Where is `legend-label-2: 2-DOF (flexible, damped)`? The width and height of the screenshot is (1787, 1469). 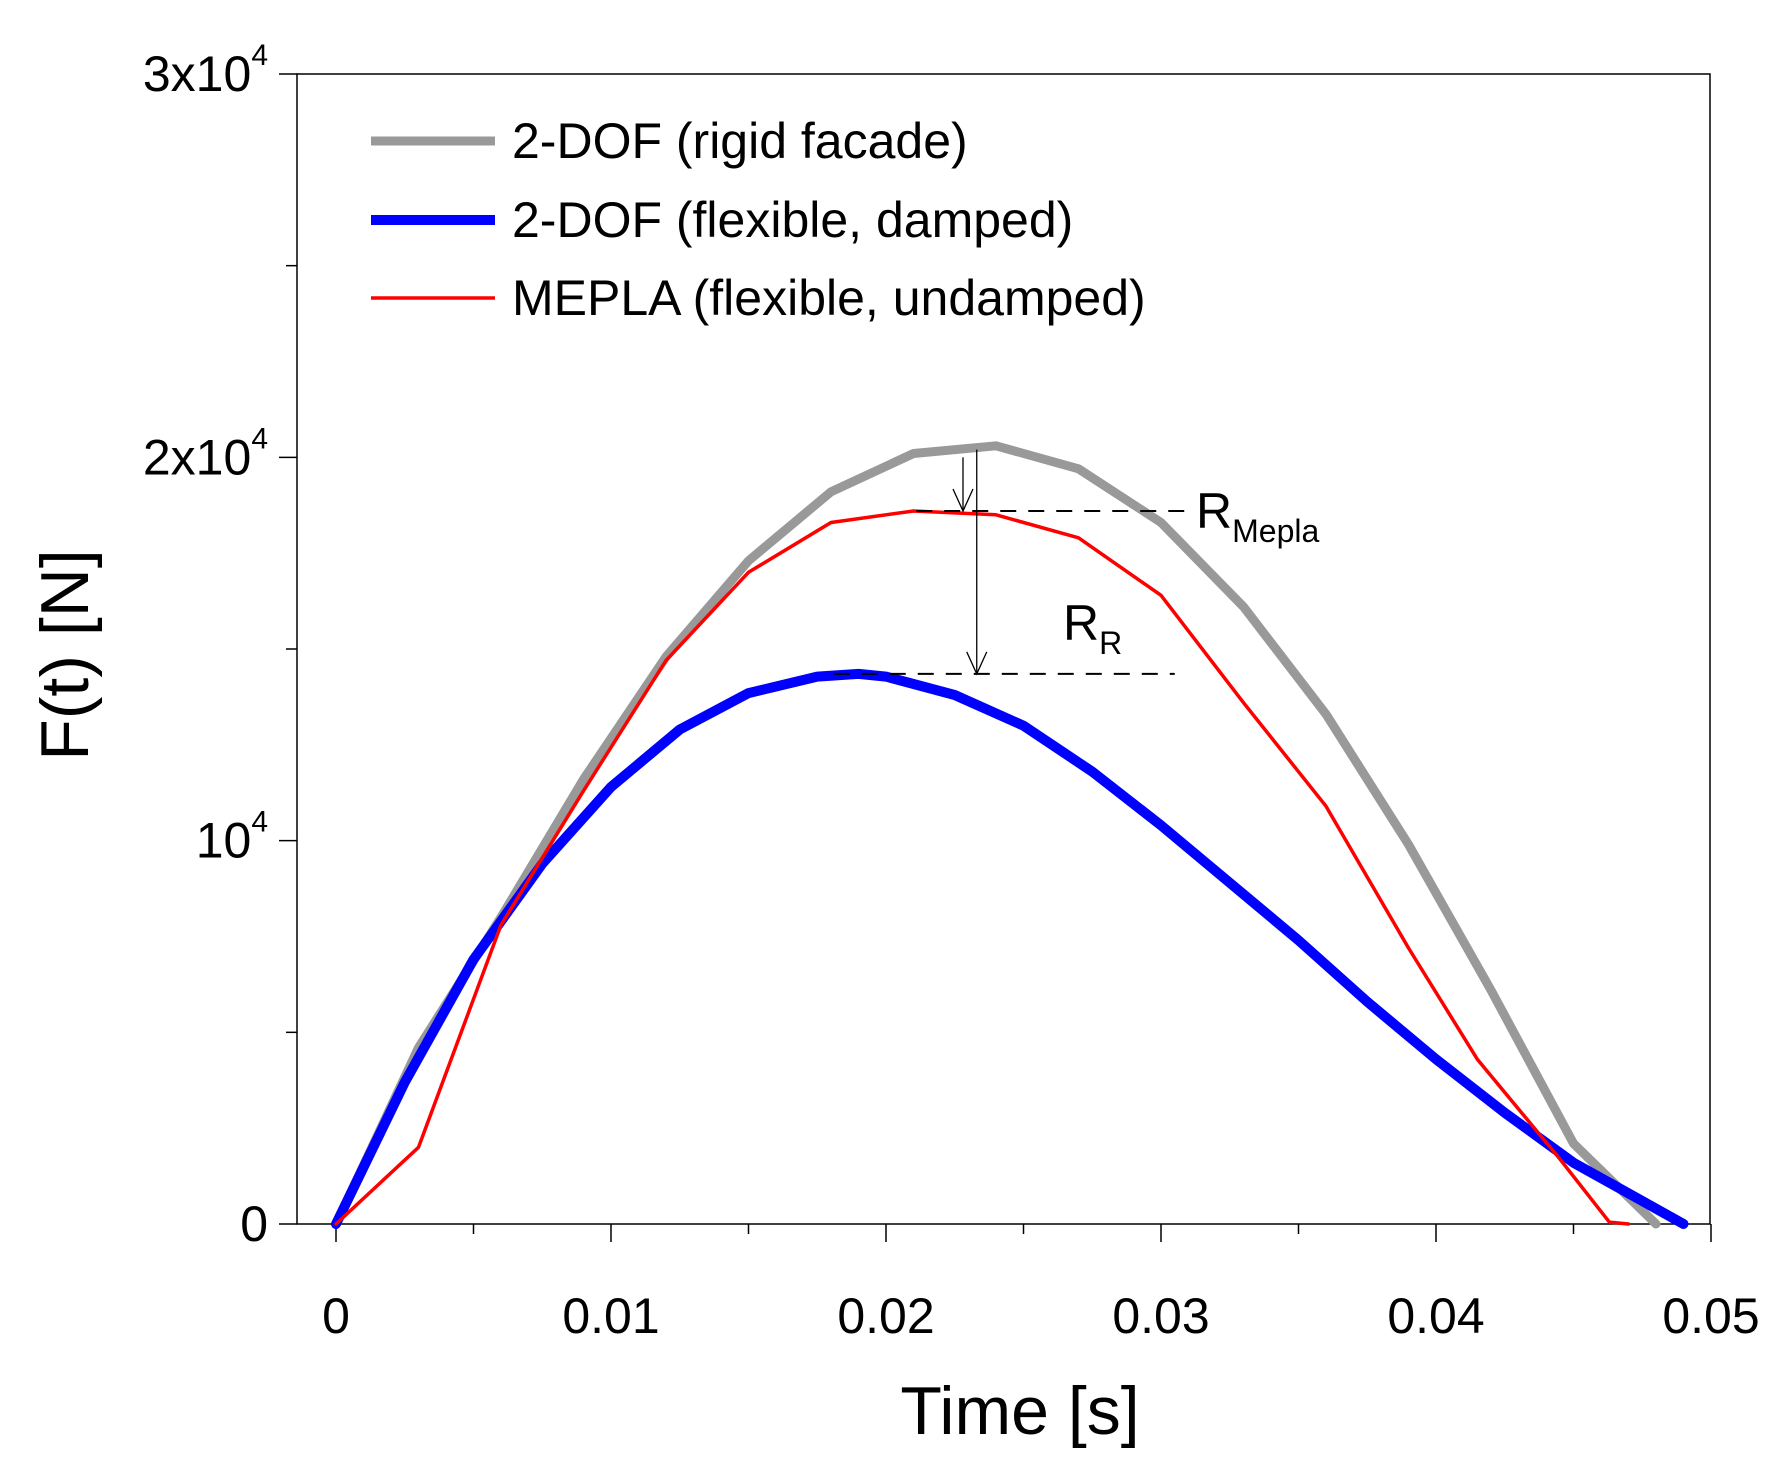 legend-label-2: 2-DOF (flexible, damped) is located at coordinates (792, 220).